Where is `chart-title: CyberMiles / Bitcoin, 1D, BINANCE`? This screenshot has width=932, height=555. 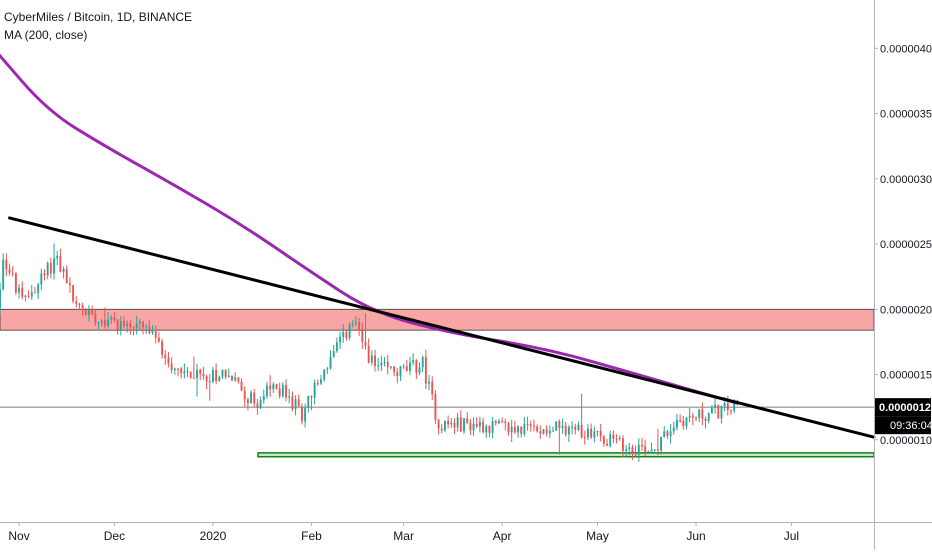 chart-title: CyberMiles / Bitcoin, 1D, BINANCE is located at coordinates (98, 17).